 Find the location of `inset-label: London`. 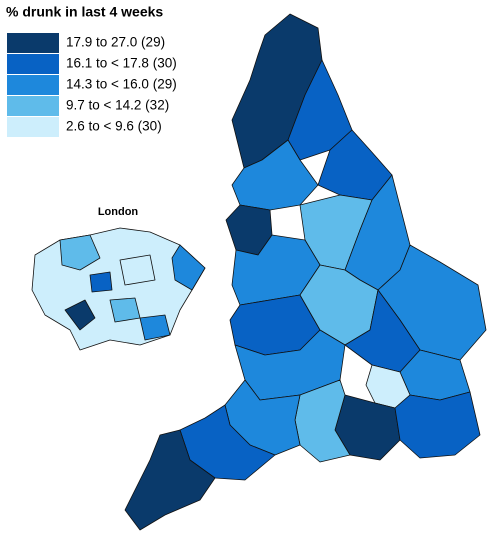

inset-label: London is located at coordinates (118, 212).